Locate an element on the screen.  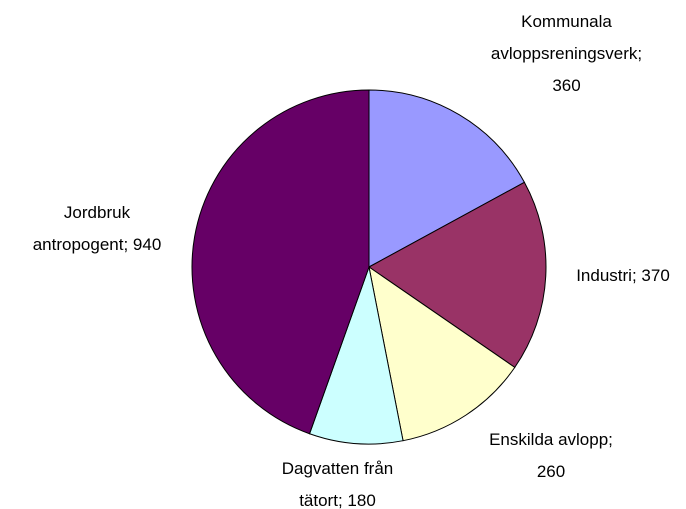
slice-label: Dagvatten från tätort; 180 is located at coordinates (337, 481).